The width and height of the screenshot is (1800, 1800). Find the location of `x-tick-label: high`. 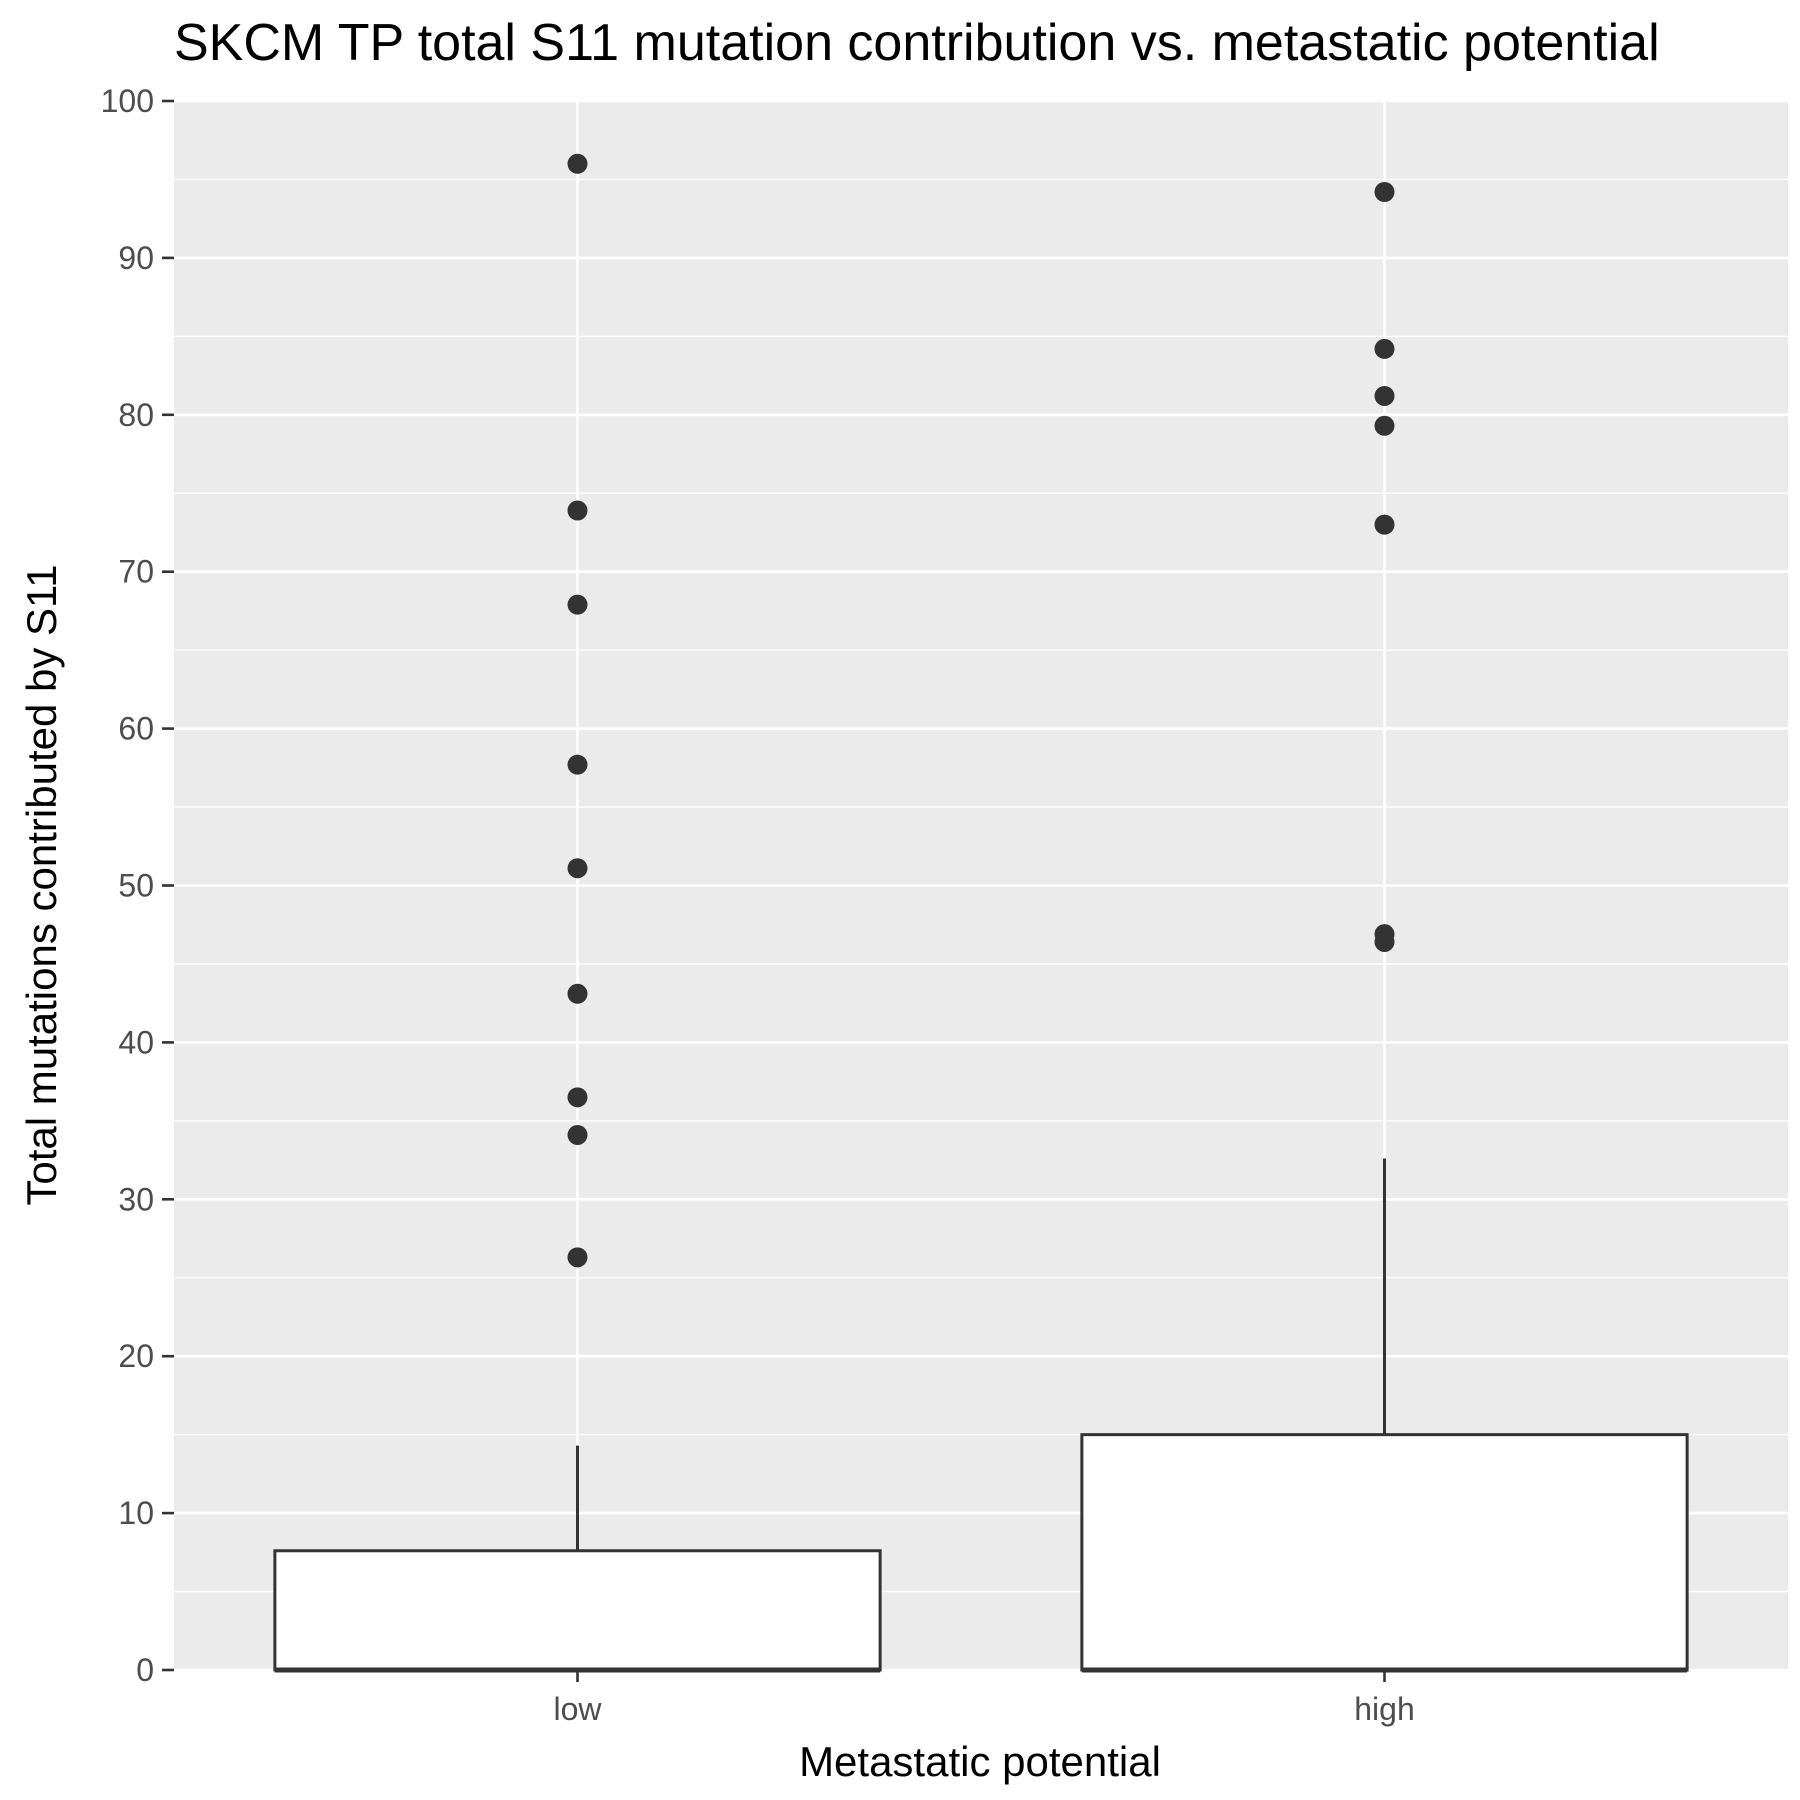

x-tick-label: high is located at coordinates (1384, 1709).